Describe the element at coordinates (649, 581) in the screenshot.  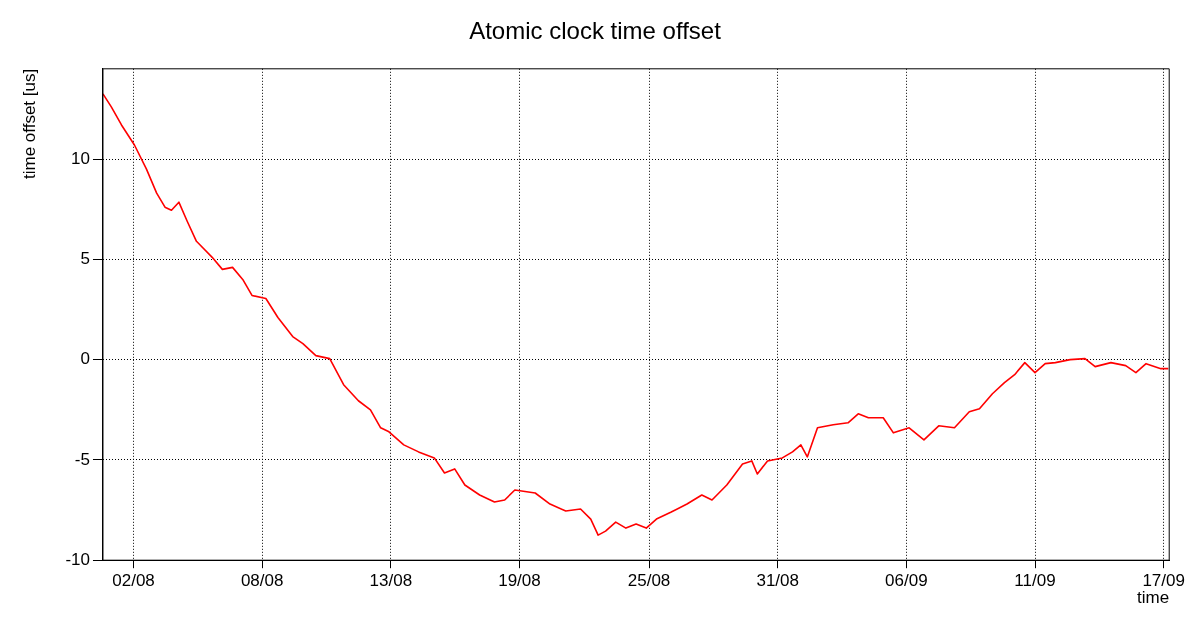
I see `x-tick-label: 25/08` at that location.